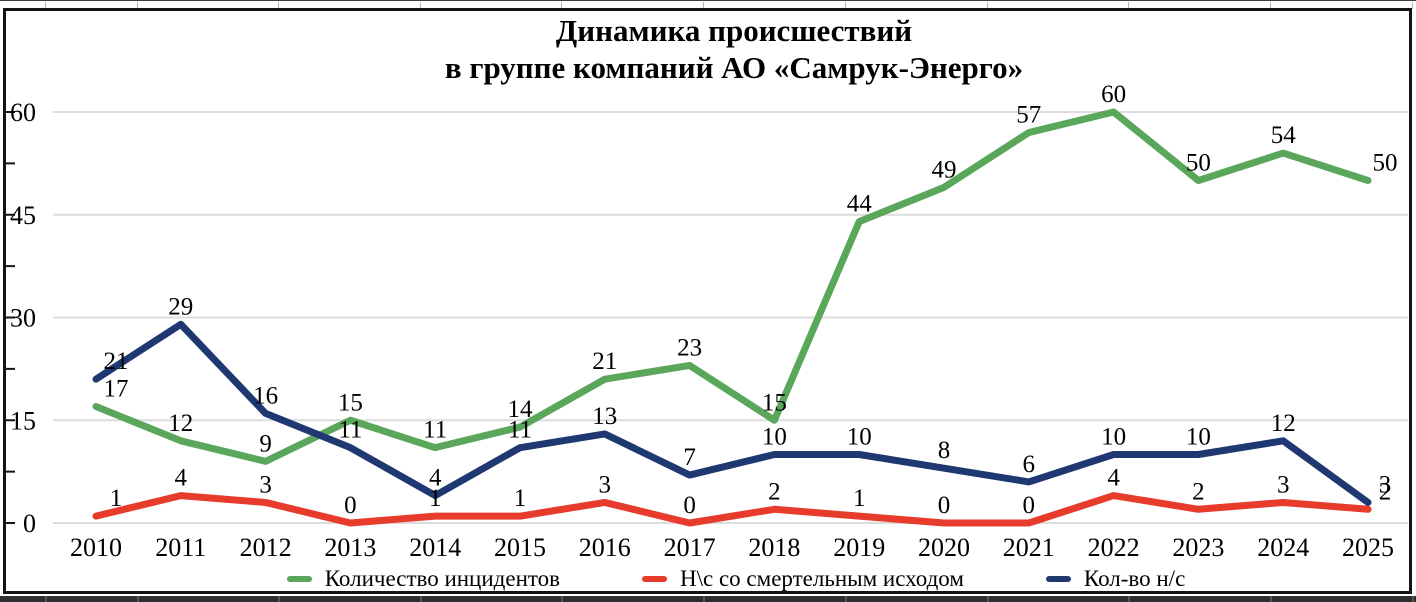 This screenshot has height=602, width=1416. Describe the element at coordinates (1113, 94) in the screenshot. I see `data-label: 60` at that location.